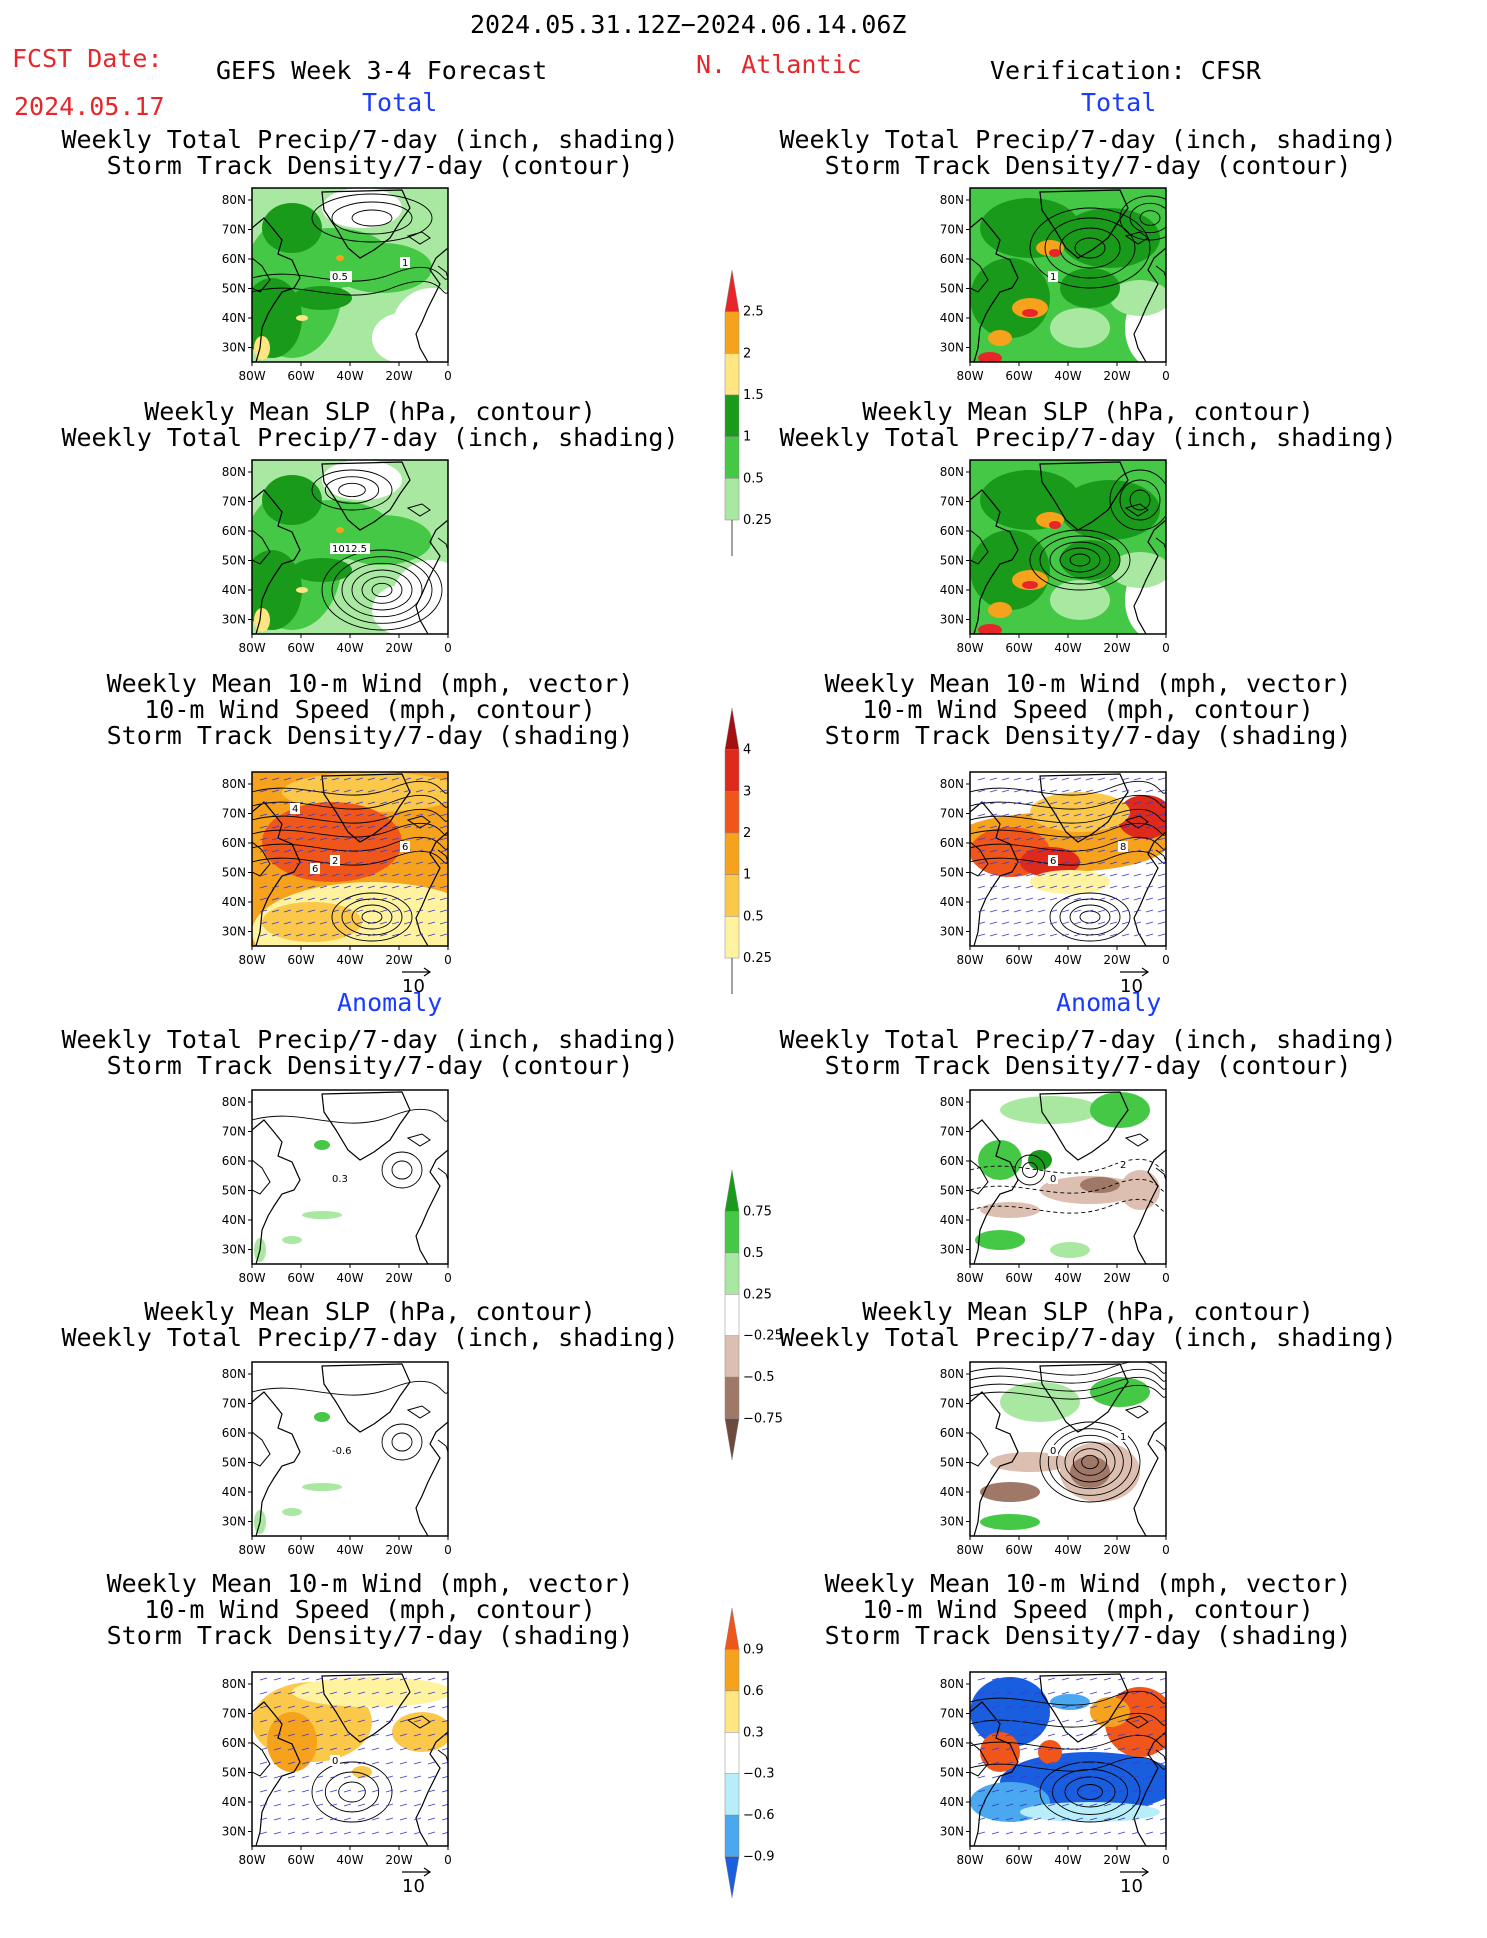 This screenshot has width=1487, height=1938. Describe the element at coordinates (1055, 1459) in the screenshot. I see `map-panel-p11: 0 1 80N 70N 60N 50N 40N 30N 80W 60W 40W 20W 0` at that location.